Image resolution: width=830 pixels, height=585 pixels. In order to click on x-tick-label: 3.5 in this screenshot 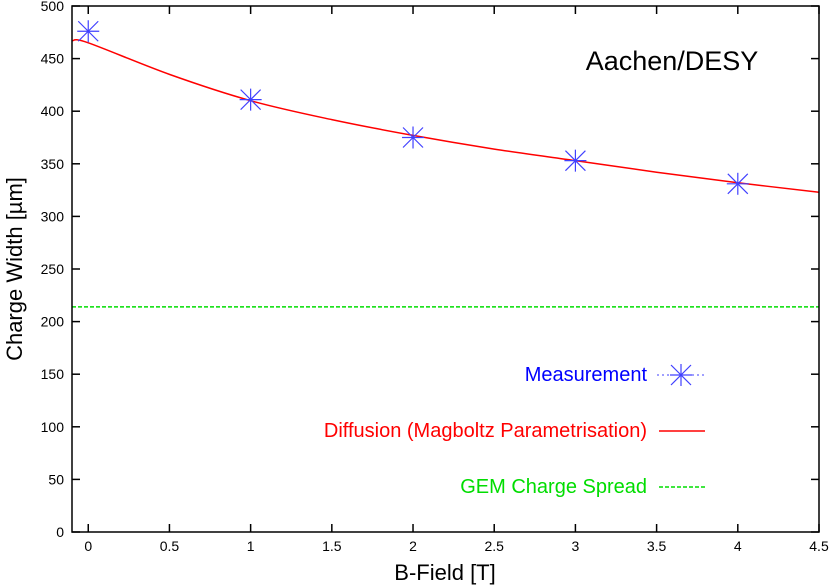, I will do `click(657, 546)`.